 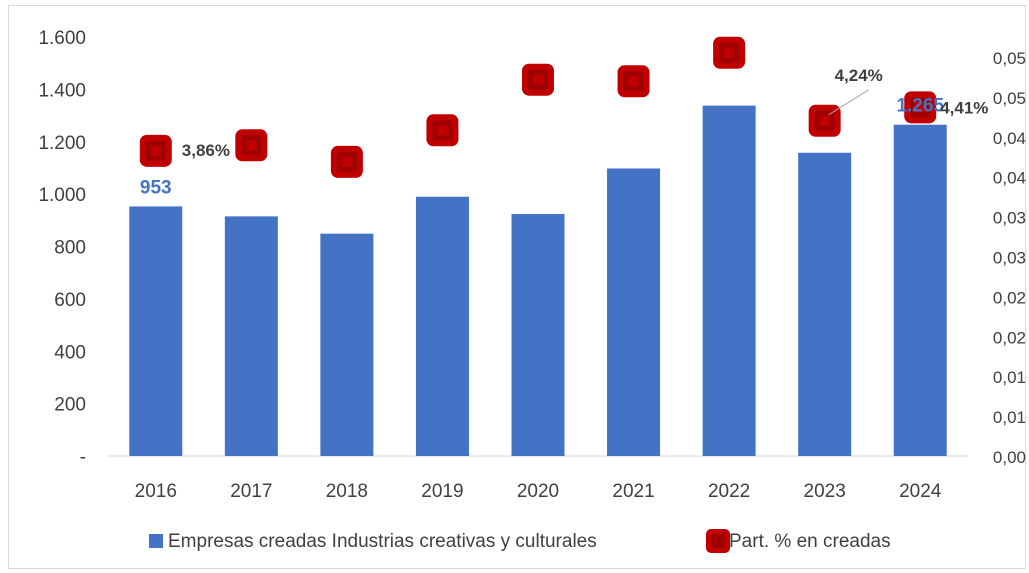 What do you see at coordinates (156, 491) in the screenshot?
I see `x-tick-label: 2016` at bounding box center [156, 491].